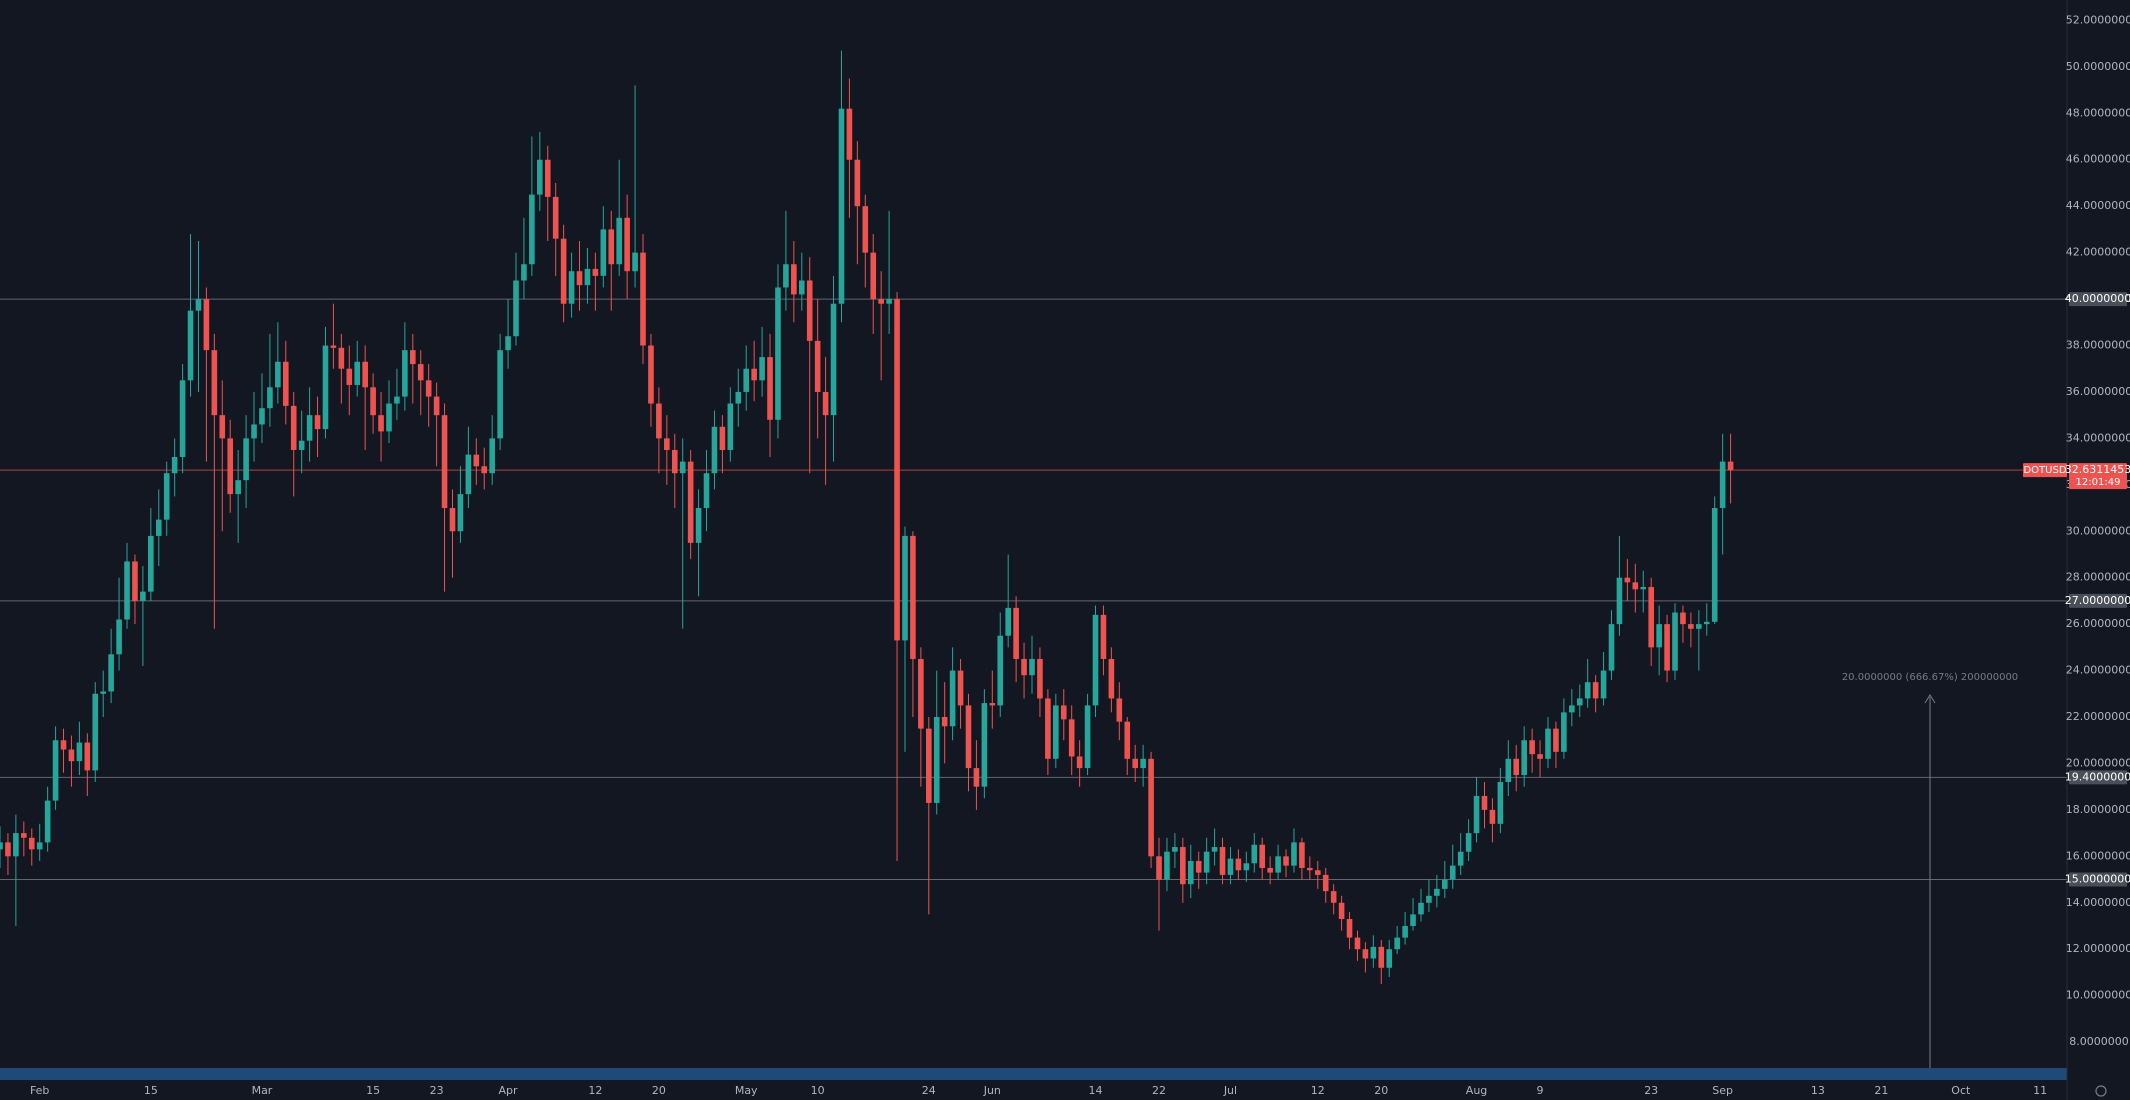 This screenshot has width=2130, height=1100. What do you see at coordinates (1159, 1090) in the screenshot?
I see `x-tick-label: 22` at bounding box center [1159, 1090].